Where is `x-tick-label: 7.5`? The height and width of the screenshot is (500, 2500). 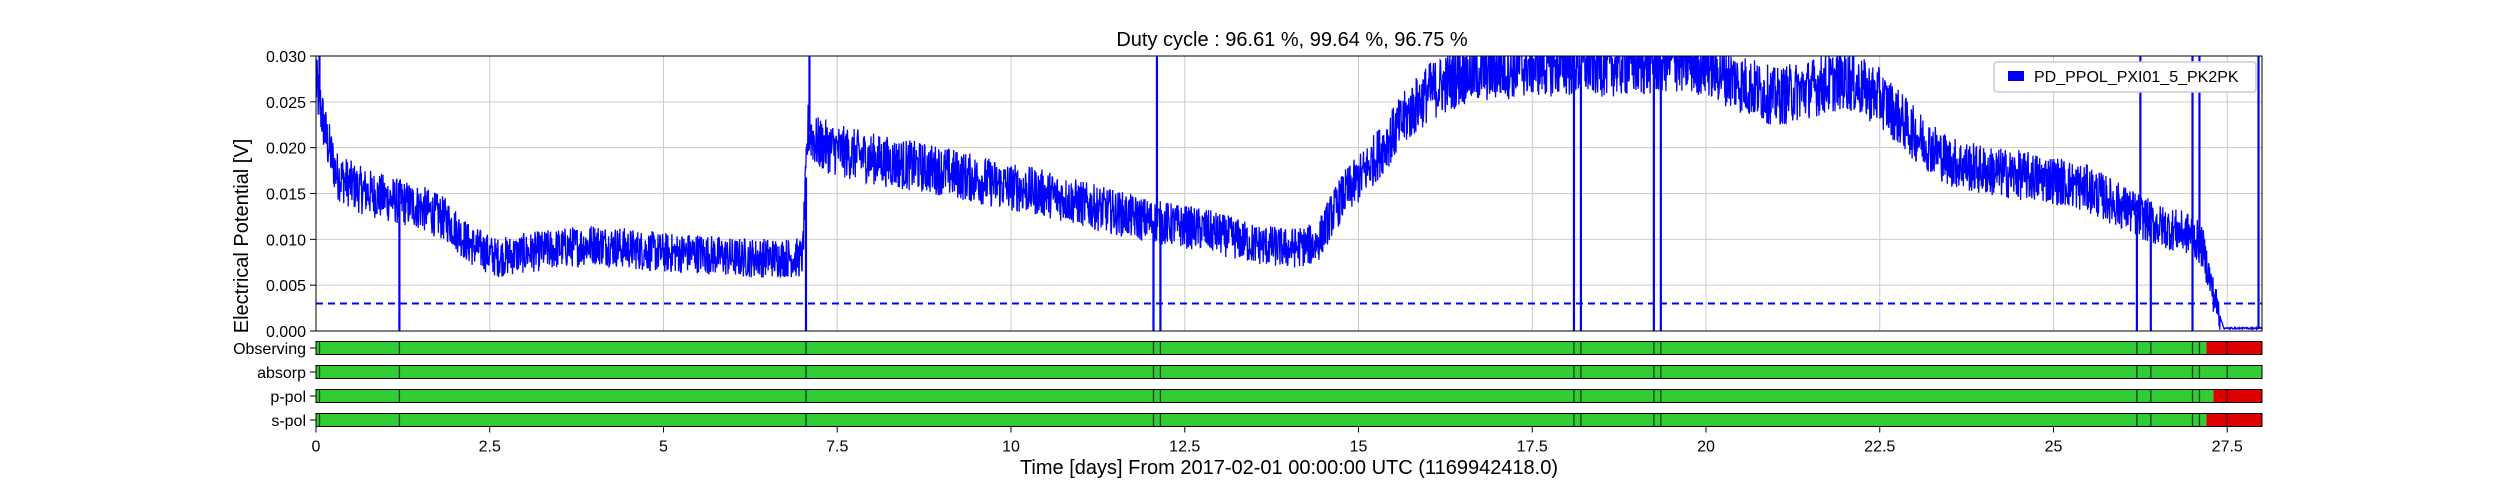 x-tick-label: 7.5 is located at coordinates (837, 447).